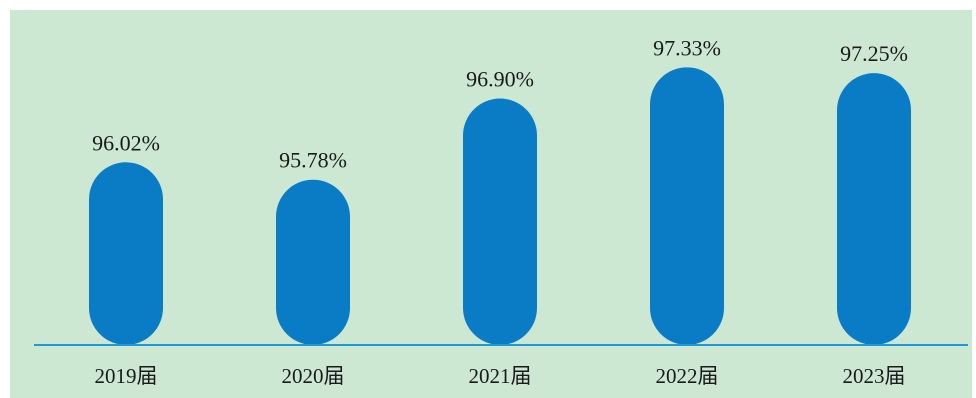  Describe the element at coordinates (874, 376) in the screenshot. I see `category-label-4: 2023届` at that location.